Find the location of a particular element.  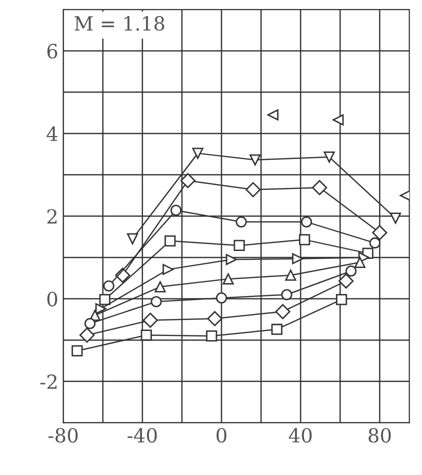

x-tick-label: 40 is located at coordinates (300, 435).